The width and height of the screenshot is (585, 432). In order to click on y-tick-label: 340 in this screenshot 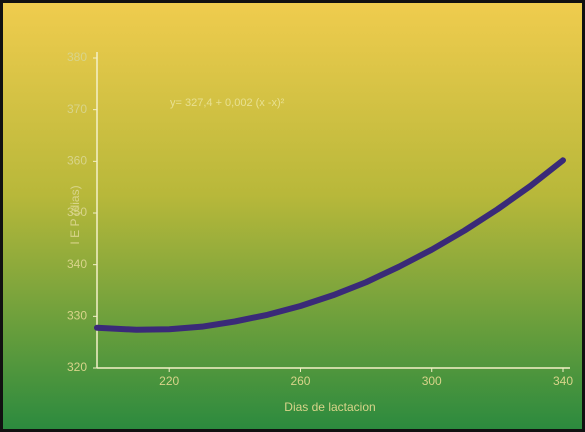, I will do `click(77, 264)`.